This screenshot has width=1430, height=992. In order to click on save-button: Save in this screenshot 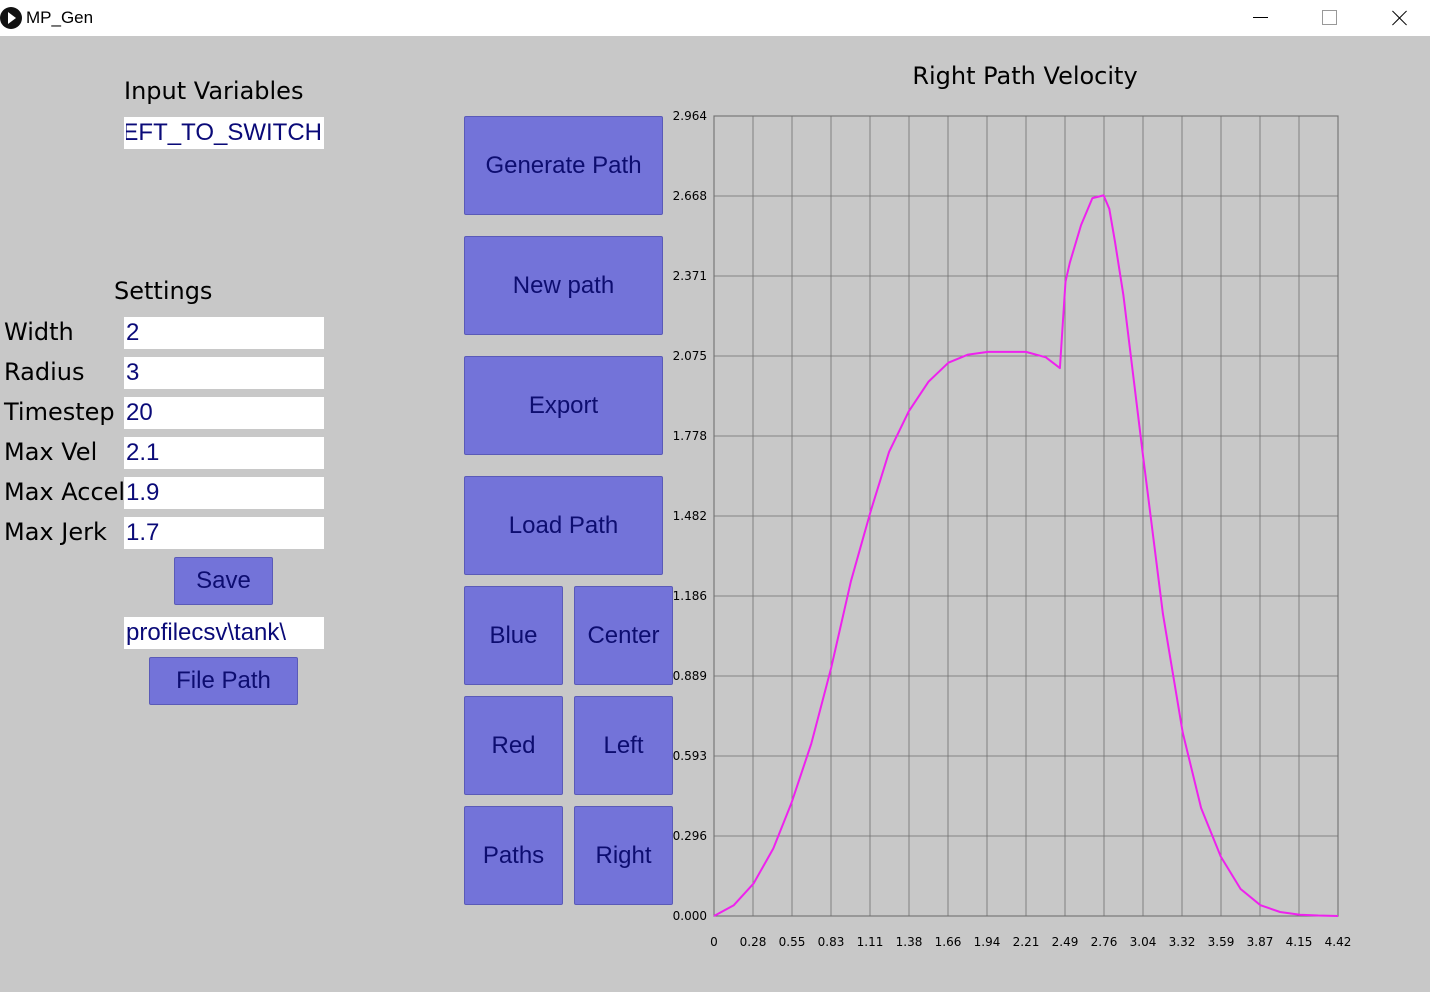, I will do `click(223, 581)`.